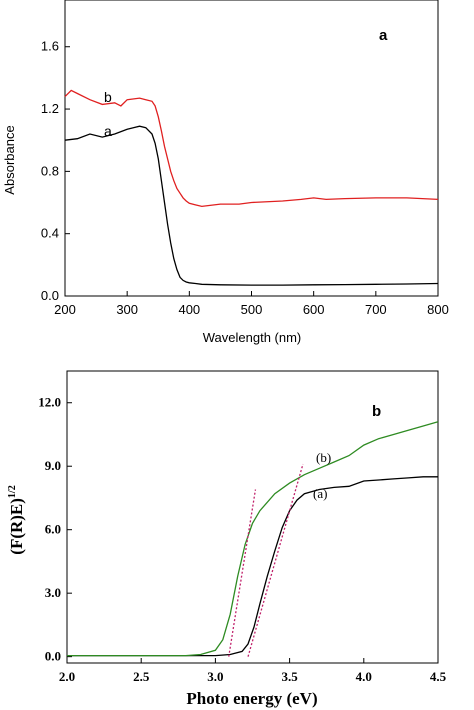 The image size is (474, 710). I want to click on panel-a-x-axis-title: Wavelength (nm), so click(252, 337).